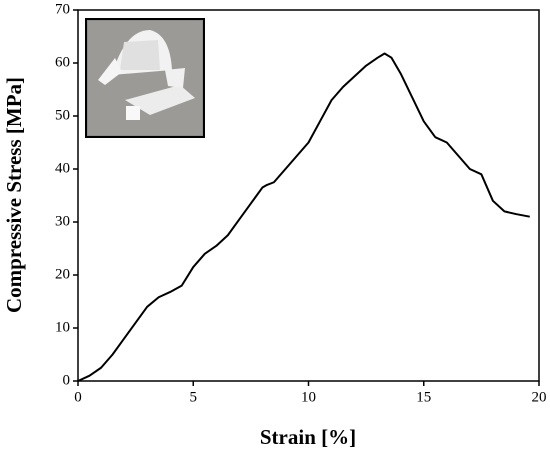 This screenshot has width=550, height=457. What do you see at coordinates (539, 397) in the screenshot?
I see `x-tick-label: 20` at bounding box center [539, 397].